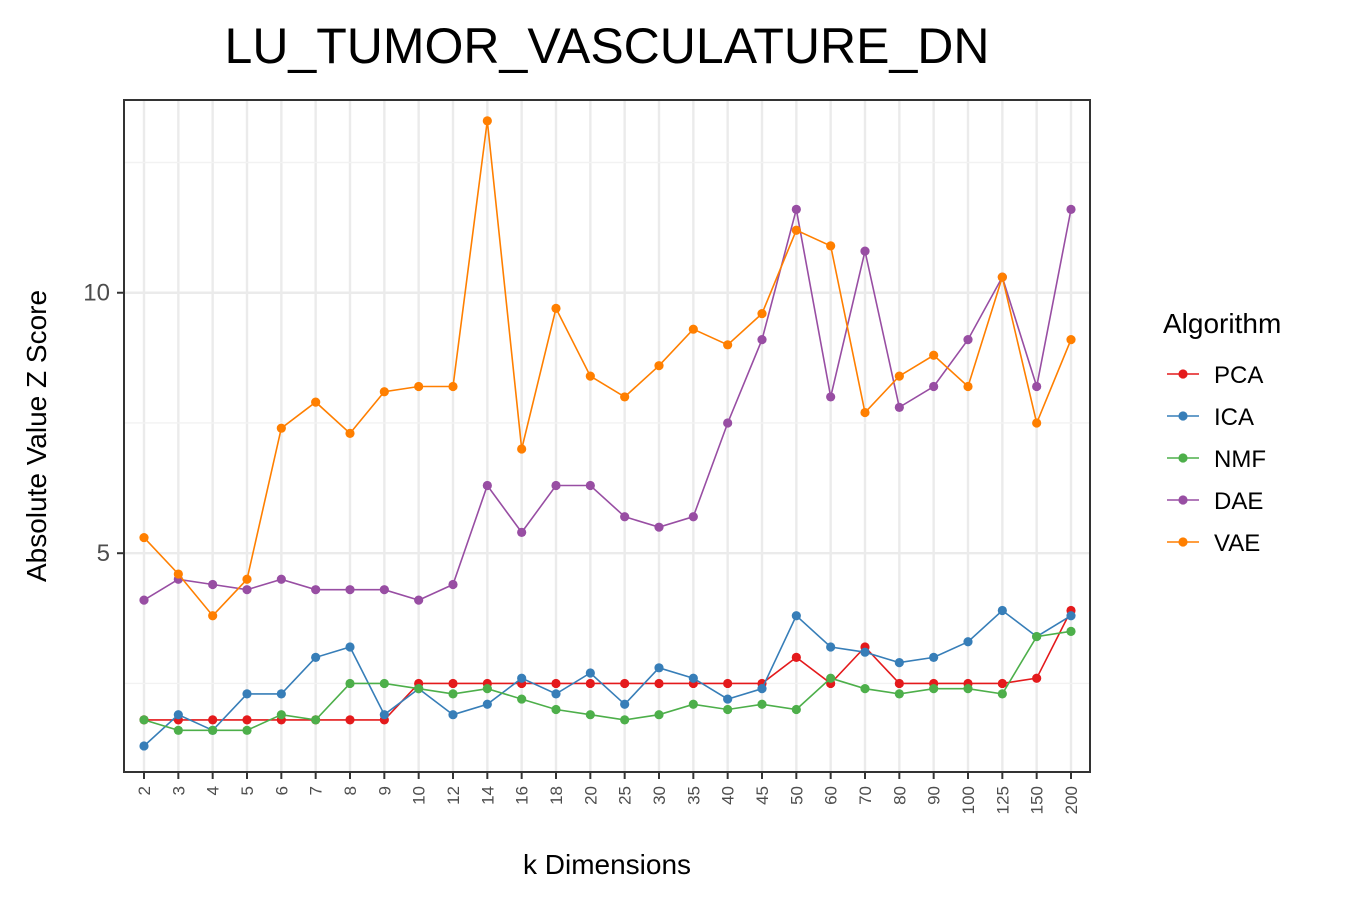 Image resolution: width=1350 pixels, height=900 pixels. What do you see at coordinates (590, 795) in the screenshot?
I see `x-tick-label: 20` at bounding box center [590, 795].